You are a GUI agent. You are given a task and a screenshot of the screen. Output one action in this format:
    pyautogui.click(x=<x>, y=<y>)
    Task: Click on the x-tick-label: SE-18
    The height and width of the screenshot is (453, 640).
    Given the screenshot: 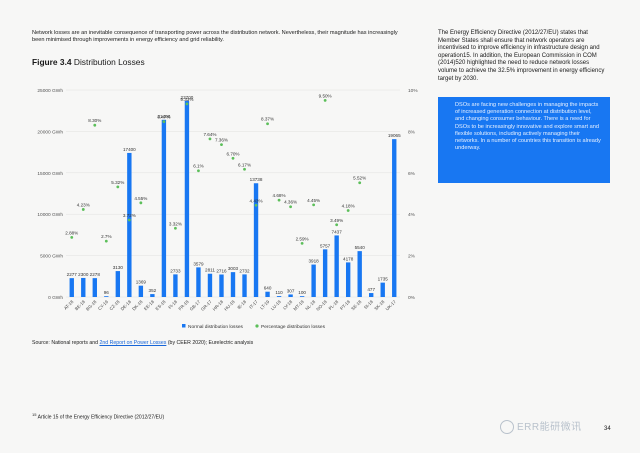 What is the action you would take?
    pyautogui.click(x=356, y=305)
    